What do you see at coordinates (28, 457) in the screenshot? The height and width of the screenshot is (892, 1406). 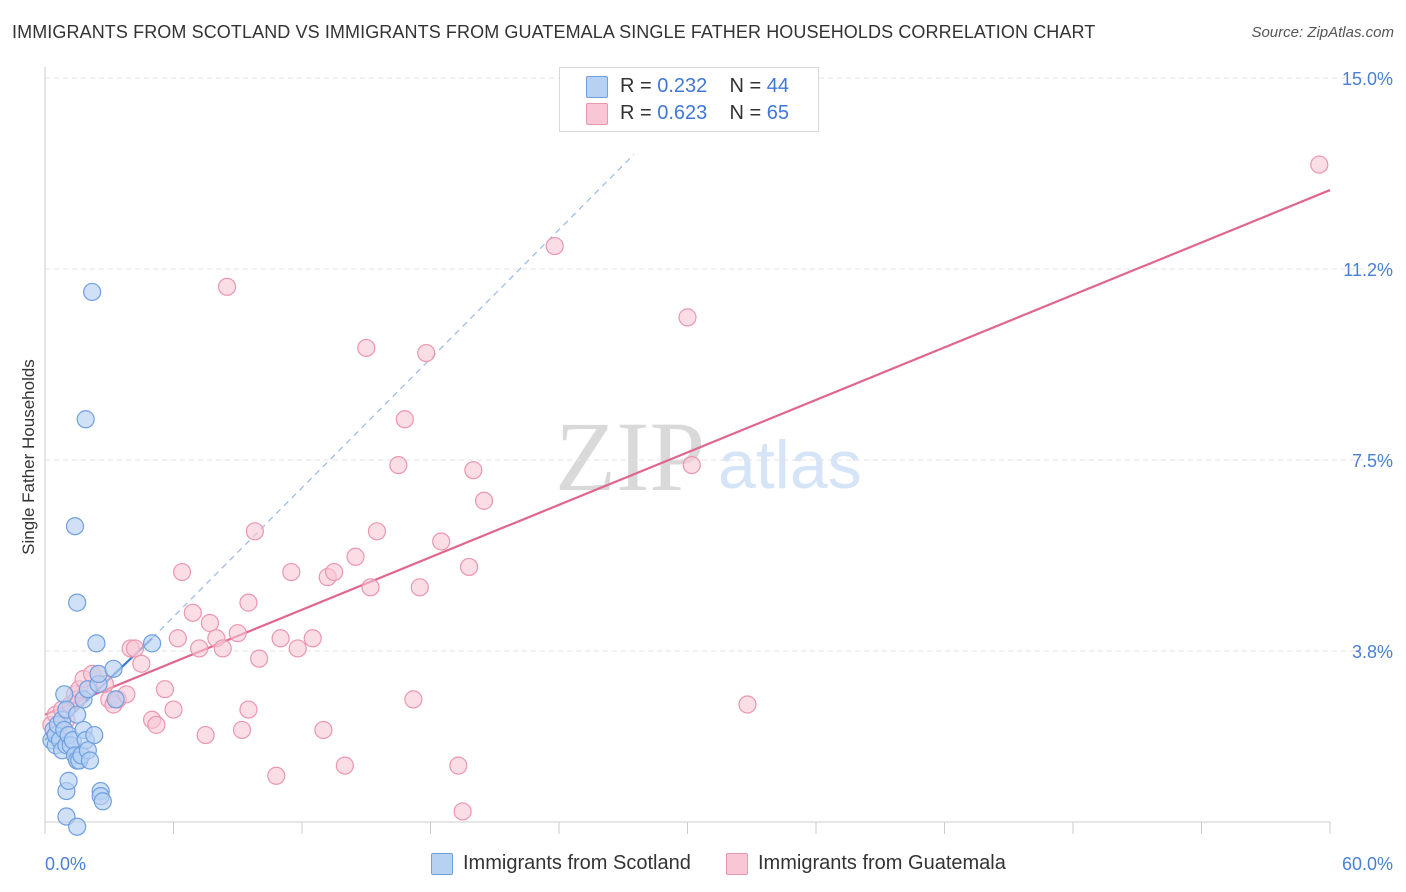 I see `y-axis-title: Single Father Households` at bounding box center [28, 457].